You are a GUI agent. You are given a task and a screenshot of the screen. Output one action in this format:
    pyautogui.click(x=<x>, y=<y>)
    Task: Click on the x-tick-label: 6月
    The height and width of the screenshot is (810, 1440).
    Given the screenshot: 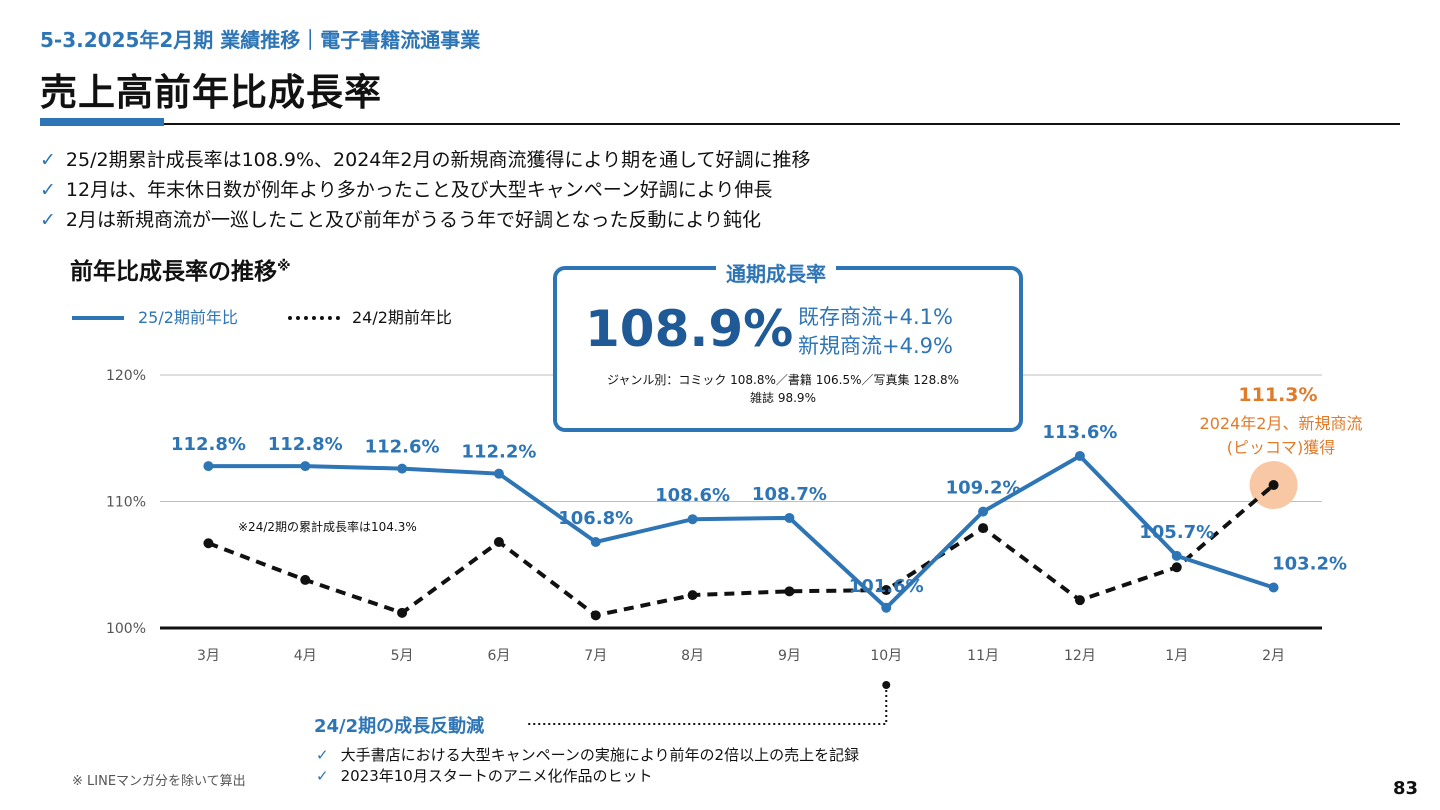 What is the action you would take?
    pyautogui.click(x=498, y=656)
    